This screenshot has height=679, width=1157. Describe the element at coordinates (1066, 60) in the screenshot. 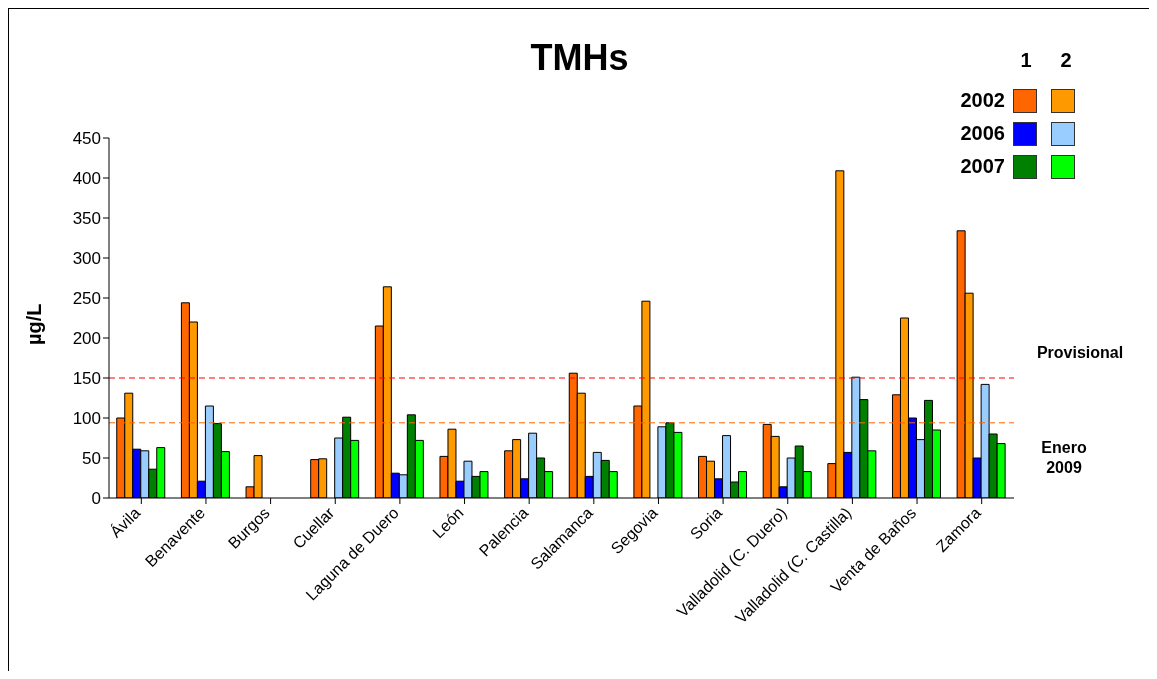

I see `text: 2` at that location.